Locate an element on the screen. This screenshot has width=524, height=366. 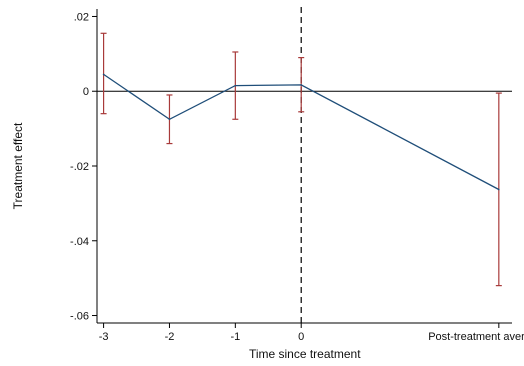
y-tick-label: -.06 is located at coordinates (79, 317).